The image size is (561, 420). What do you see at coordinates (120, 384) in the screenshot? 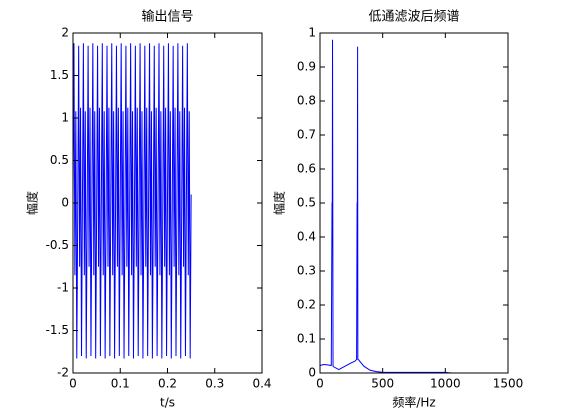
I see `x-tick-label: 0.1` at bounding box center [120, 384].